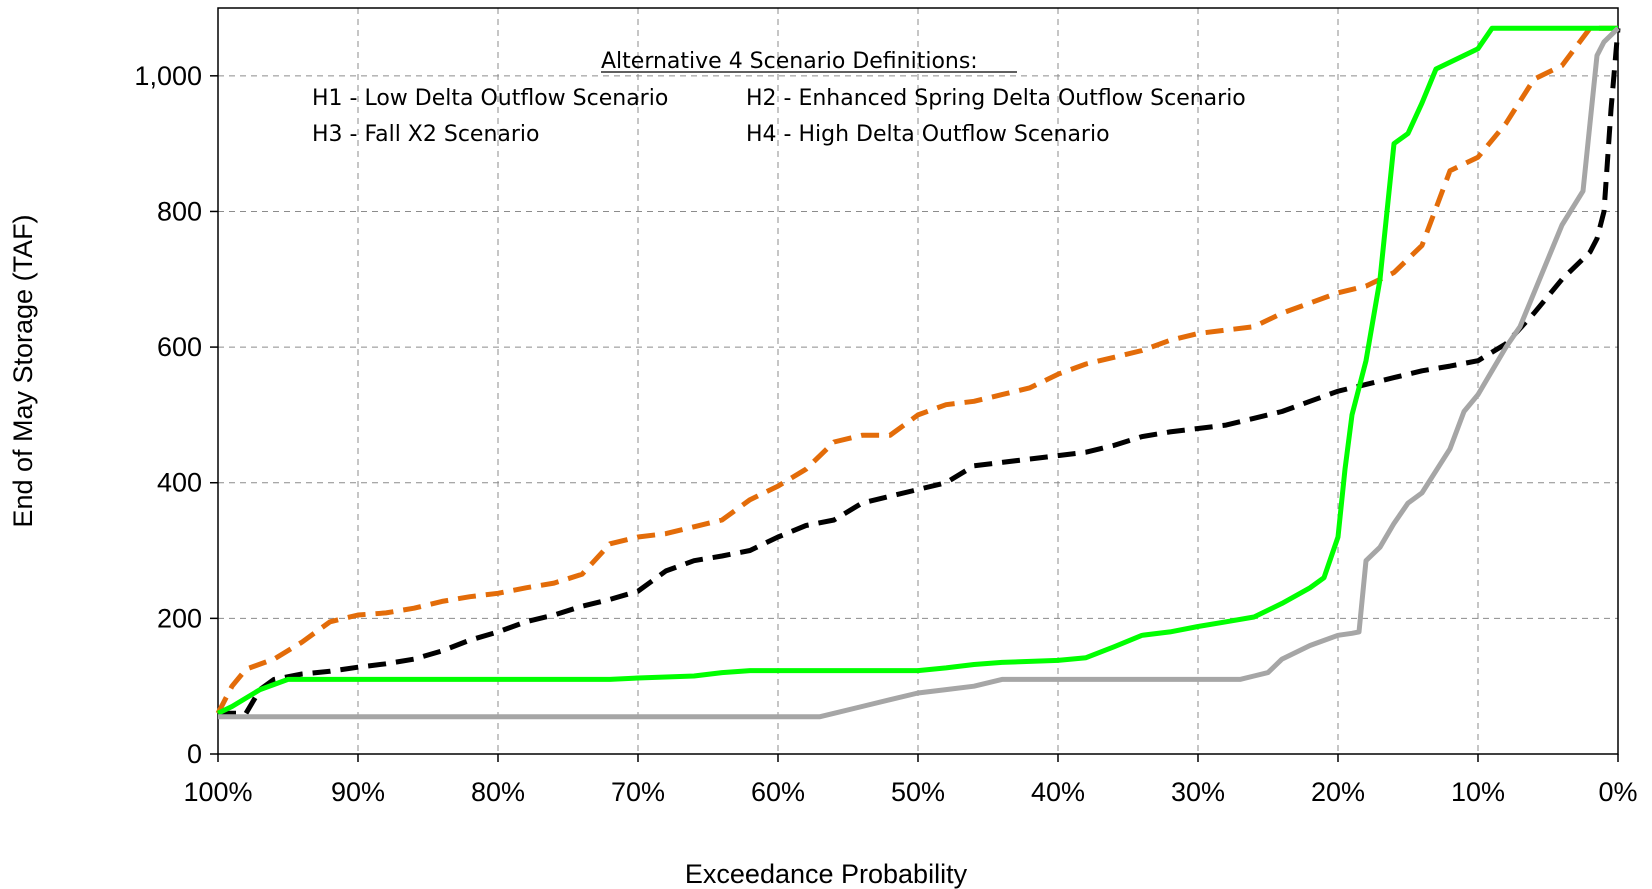 Image resolution: width=1652 pixels, height=889 pixels. What do you see at coordinates (179, 211) in the screenshot?
I see `y-tick-label: 800` at bounding box center [179, 211].